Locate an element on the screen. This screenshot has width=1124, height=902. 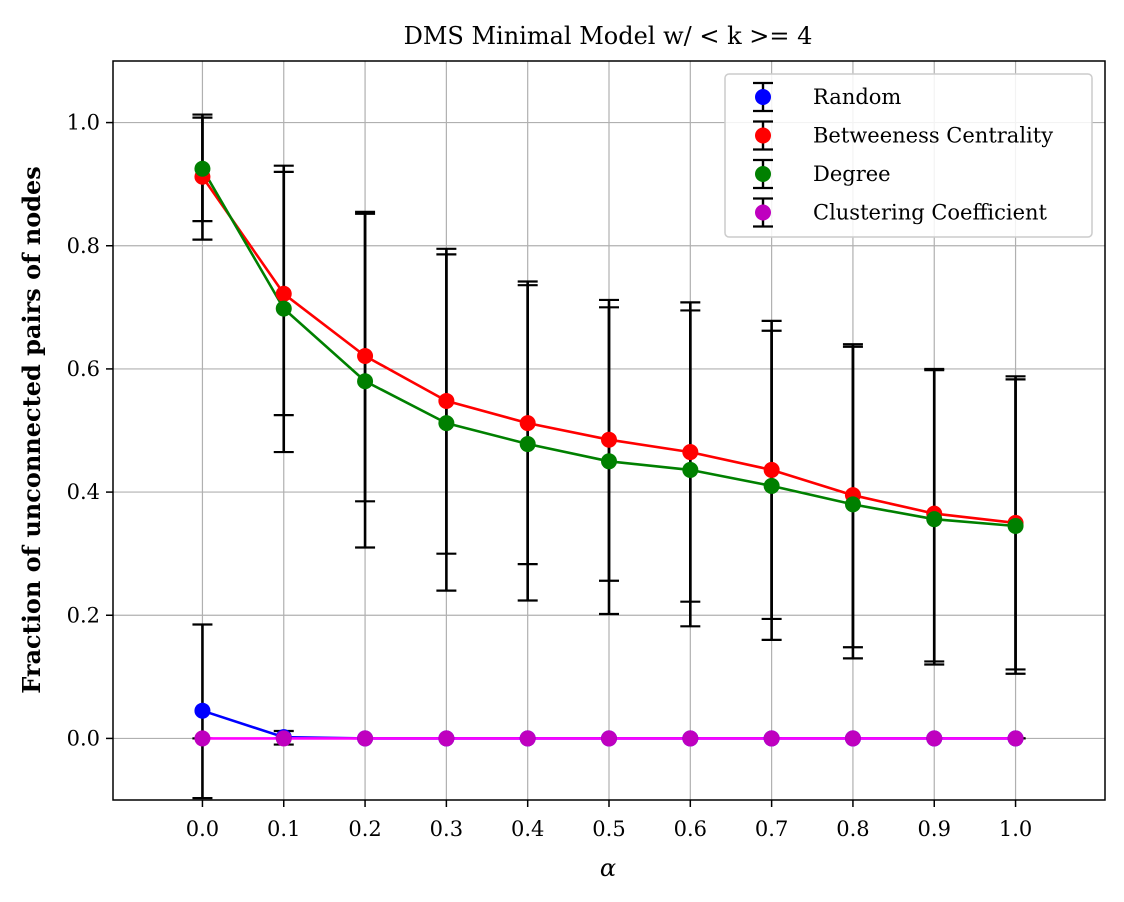
y-tick-label: 0.6 is located at coordinates (83, 369).